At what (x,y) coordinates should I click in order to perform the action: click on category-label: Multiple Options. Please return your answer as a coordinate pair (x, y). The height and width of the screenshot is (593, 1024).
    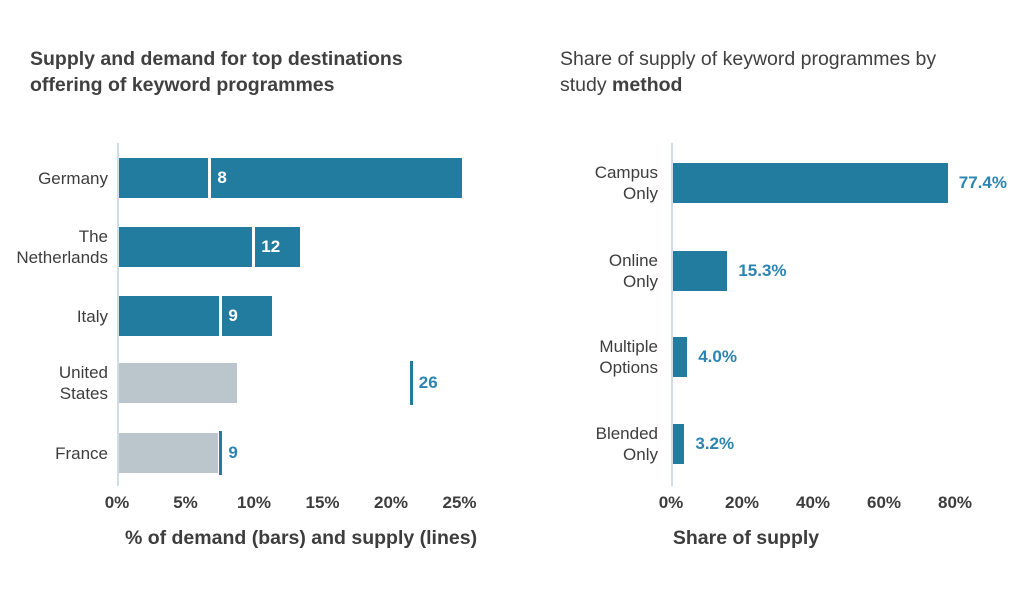
    Looking at the image, I should click on (628, 357).